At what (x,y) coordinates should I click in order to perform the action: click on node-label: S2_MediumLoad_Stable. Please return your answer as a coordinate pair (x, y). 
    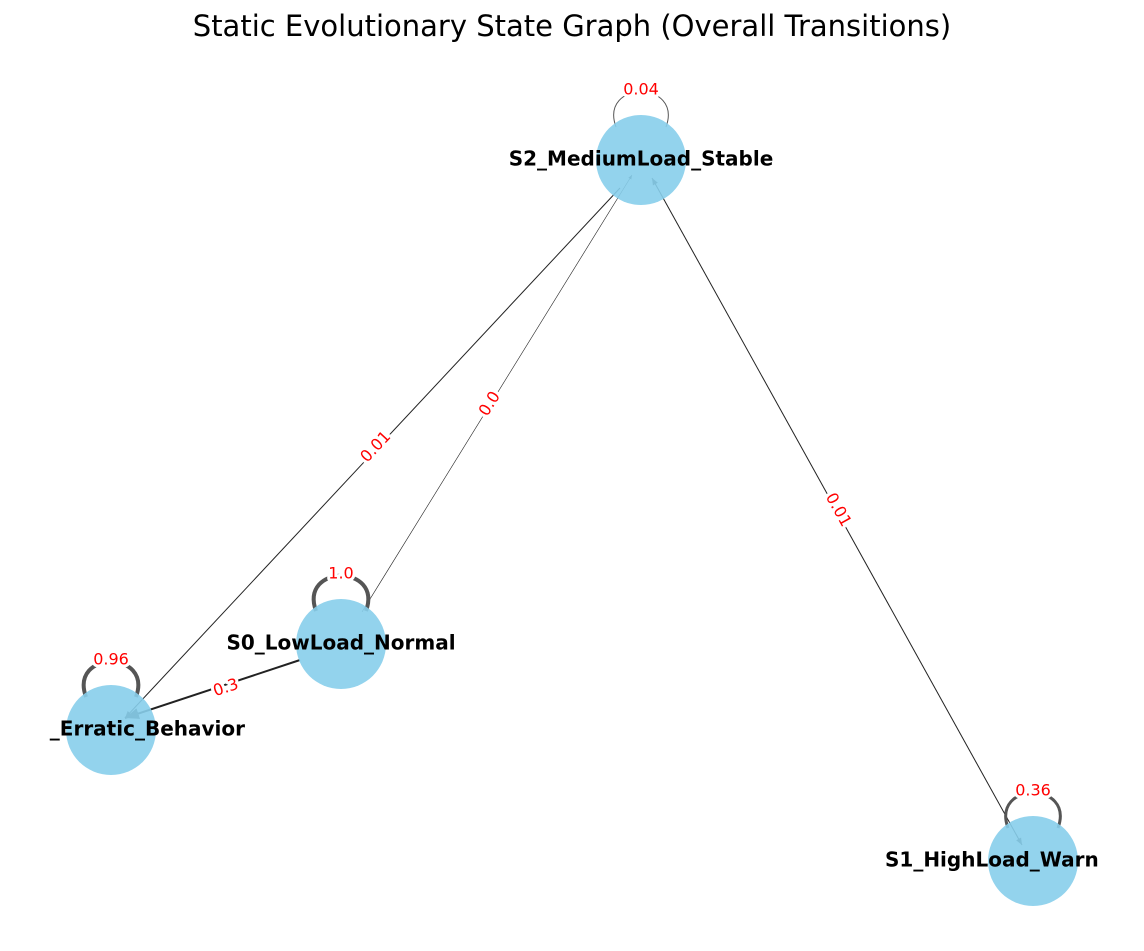
    Looking at the image, I should click on (641, 159).